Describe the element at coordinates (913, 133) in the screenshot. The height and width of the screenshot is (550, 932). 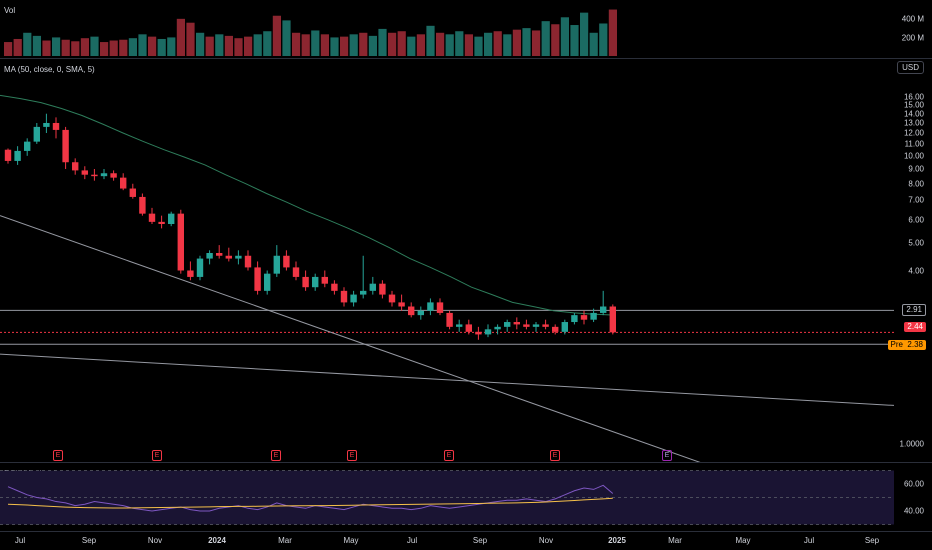
I see `price-tick: 12.00` at that location.